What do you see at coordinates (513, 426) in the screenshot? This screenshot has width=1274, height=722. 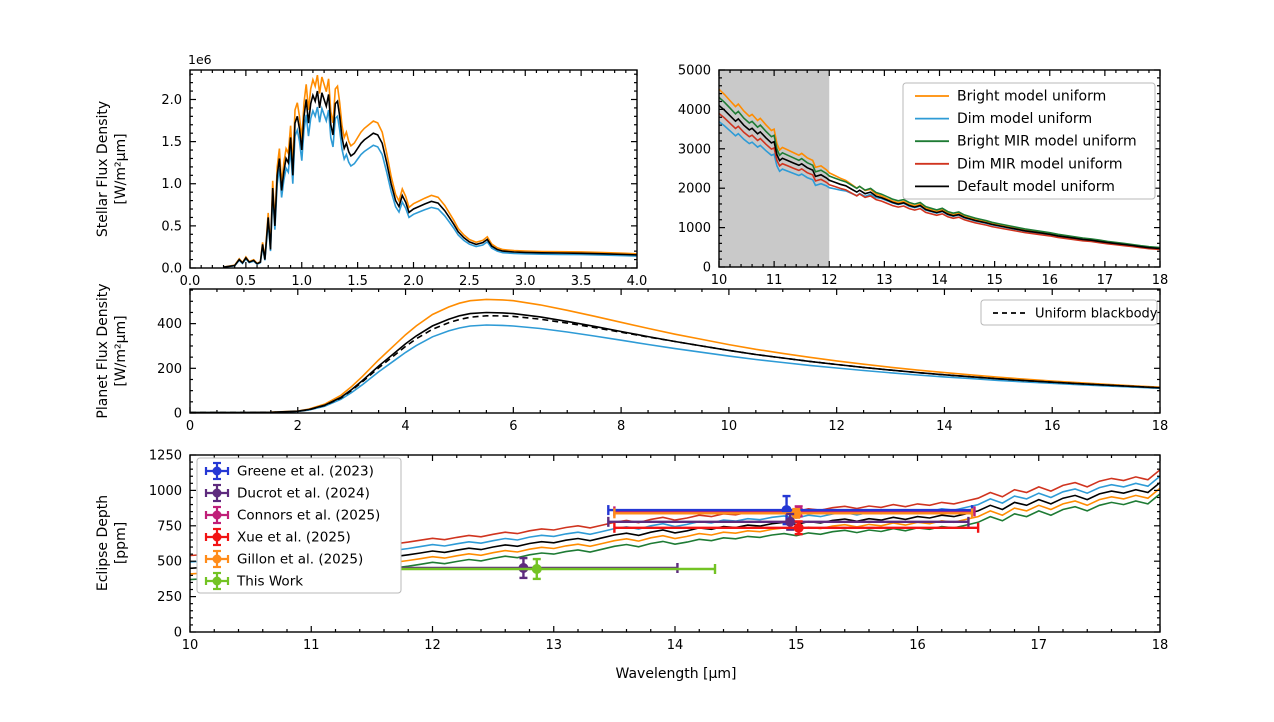 I see `x-tick-label: 6` at bounding box center [513, 426].